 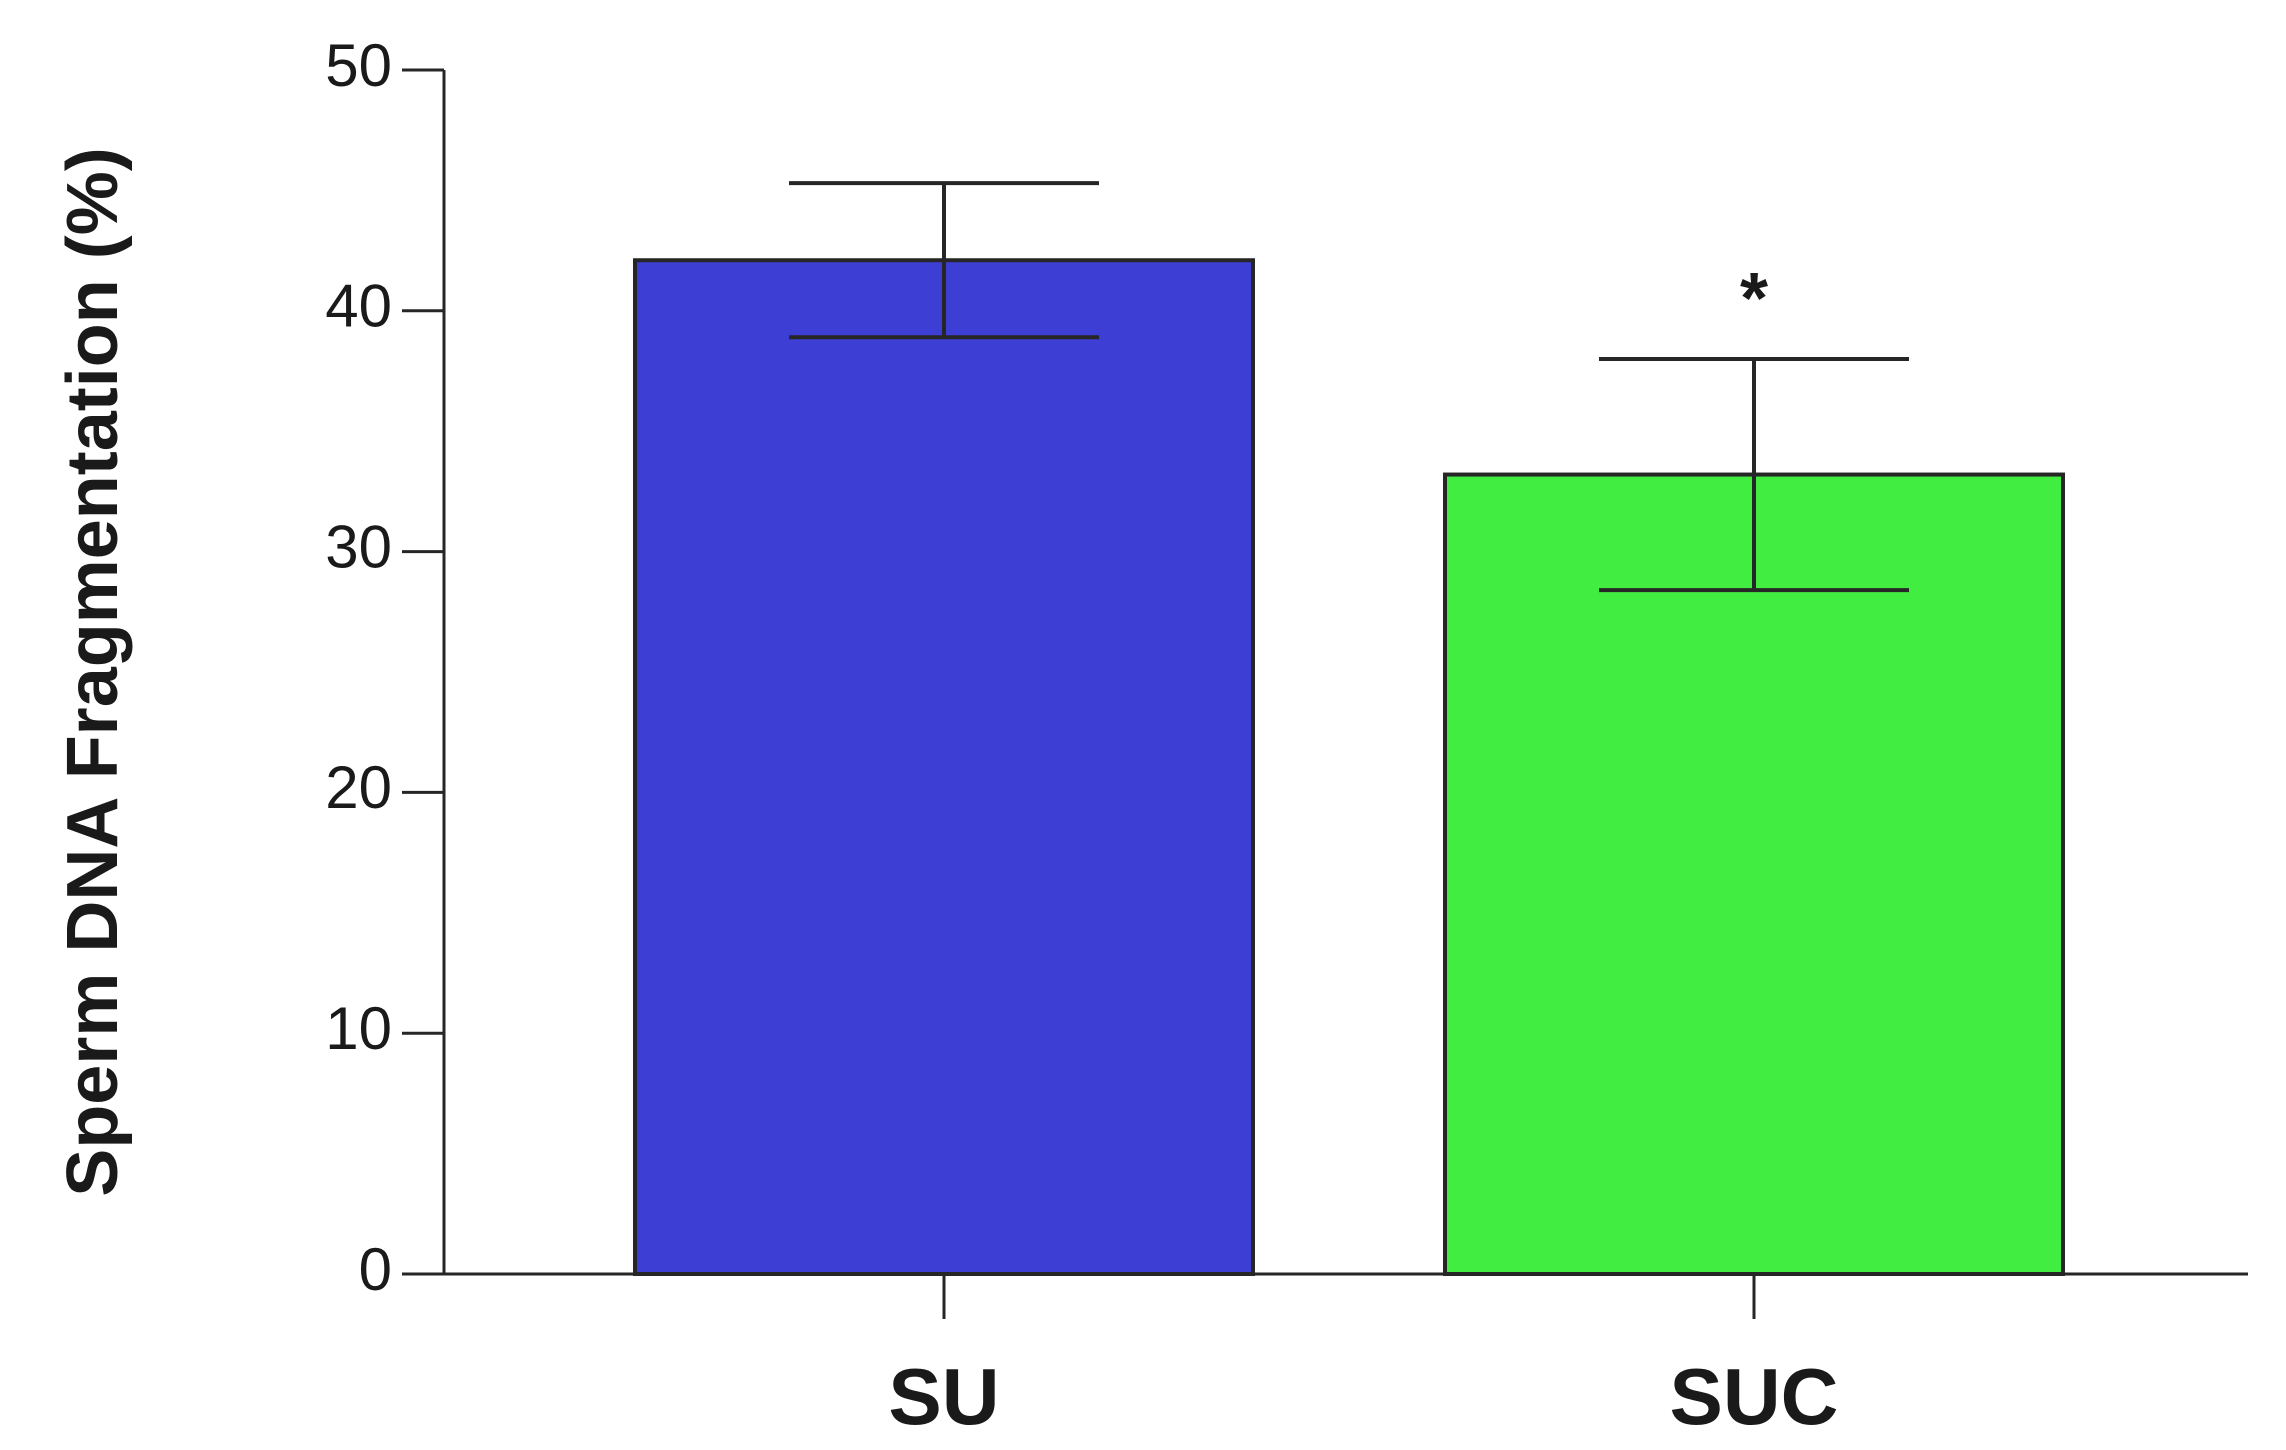 What do you see at coordinates (358, 306) in the screenshot?
I see `y-tick-label: 40` at bounding box center [358, 306].